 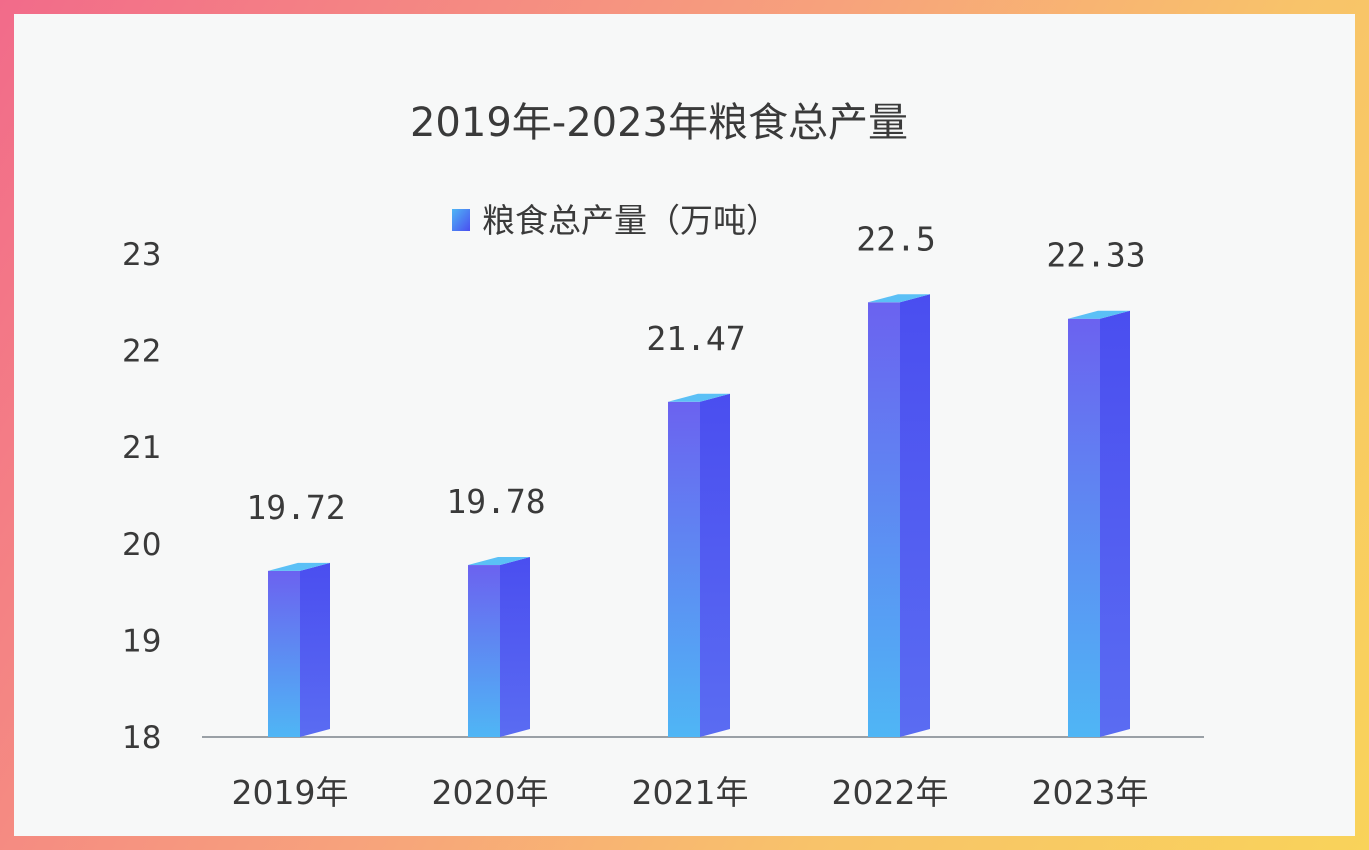 What do you see at coordinates (1095, 255) in the screenshot?
I see `value-label: 22.33` at bounding box center [1095, 255].